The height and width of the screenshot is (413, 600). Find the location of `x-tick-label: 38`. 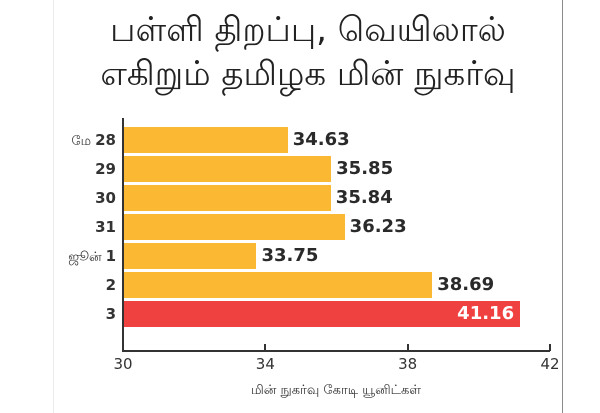

x-tick-label: 38 is located at coordinates (408, 364).